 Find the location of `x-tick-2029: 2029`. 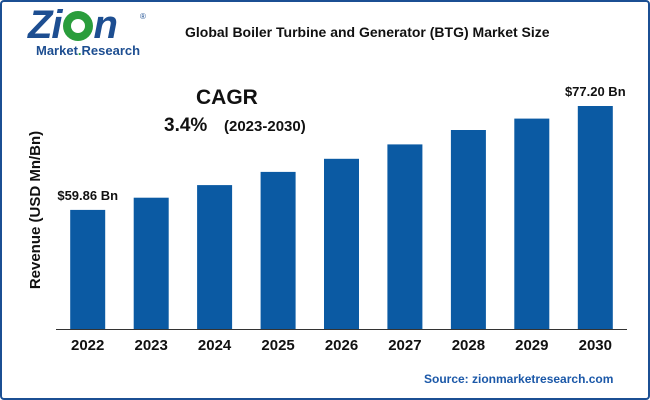

x-tick-2029: 2029 is located at coordinates (531, 345).